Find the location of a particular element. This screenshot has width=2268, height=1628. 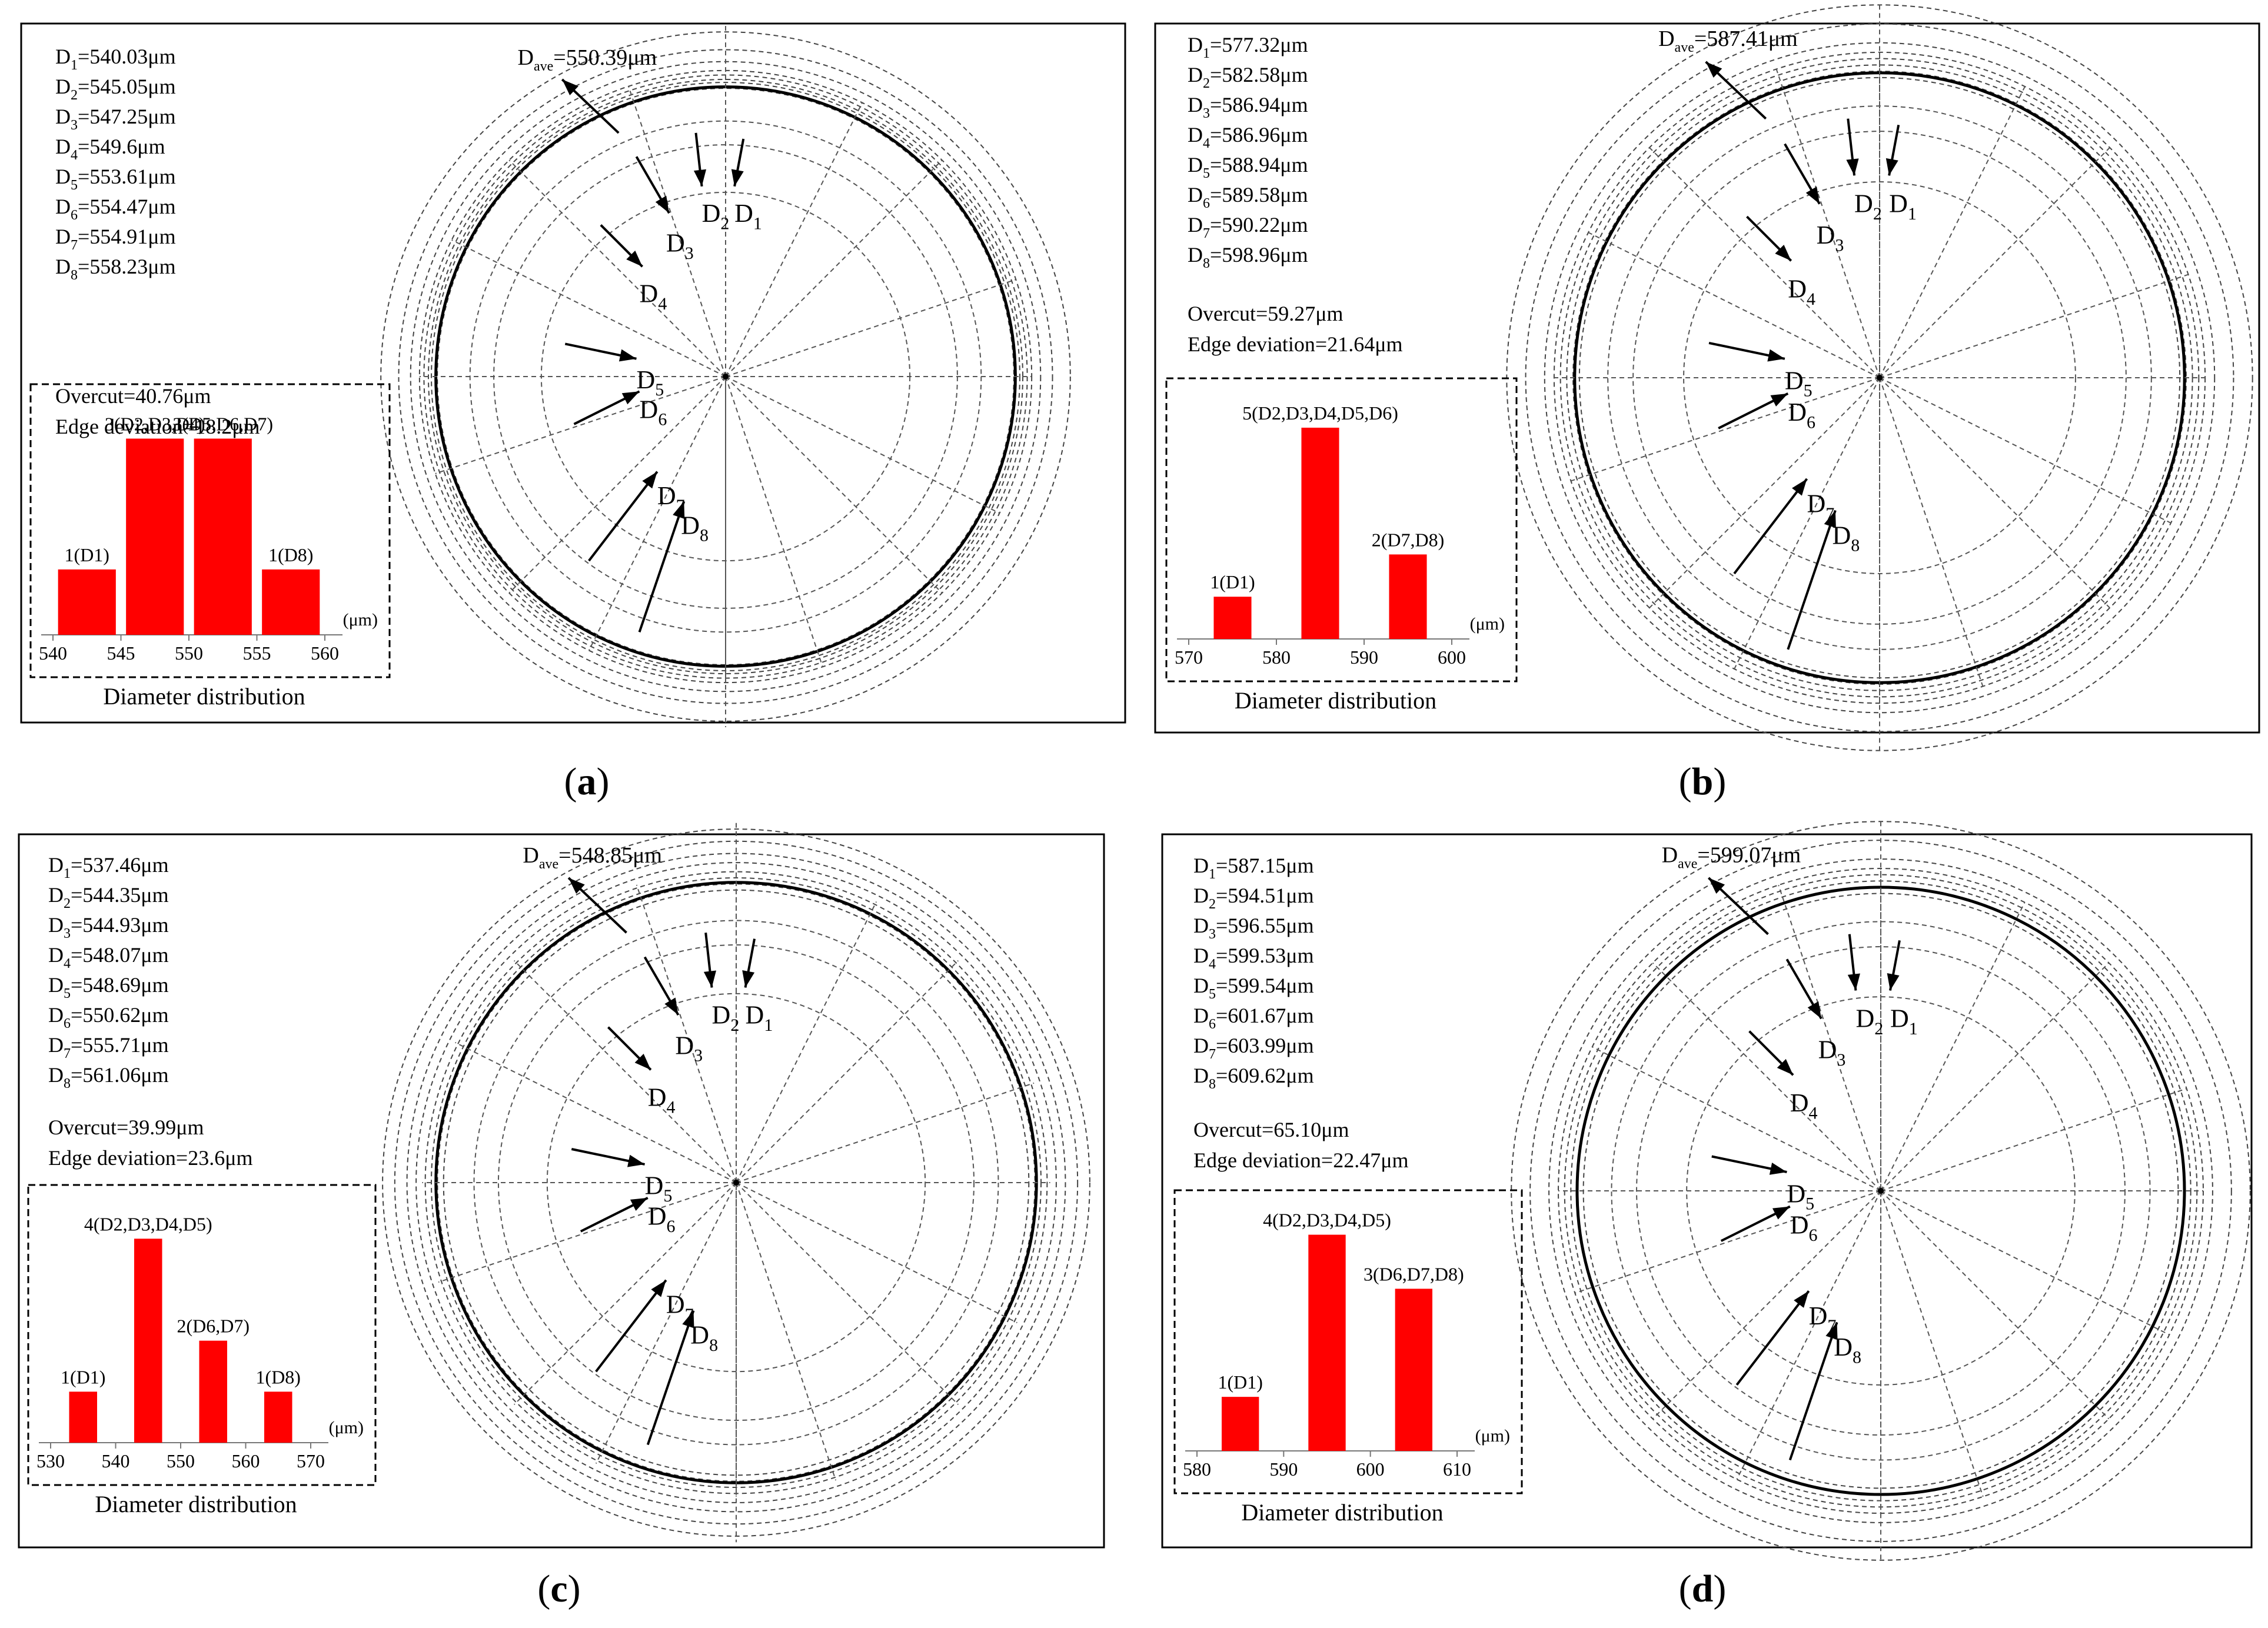

bar-label: 3(D2,D3,D4) is located at coordinates (155, 423).